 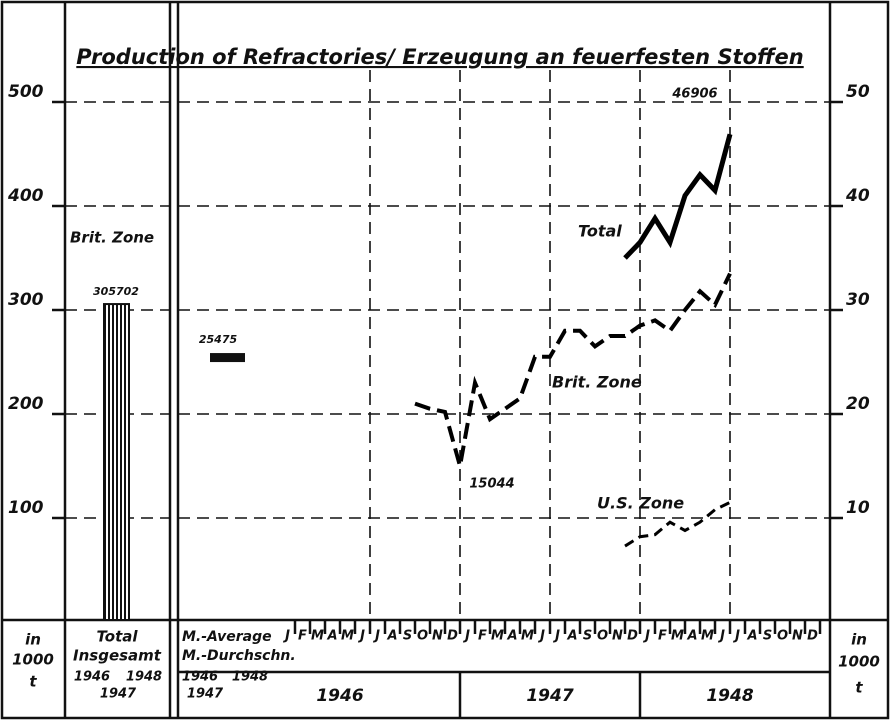 I want to click on avg-label: M.-Durchschn., so click(x=239, y=656).